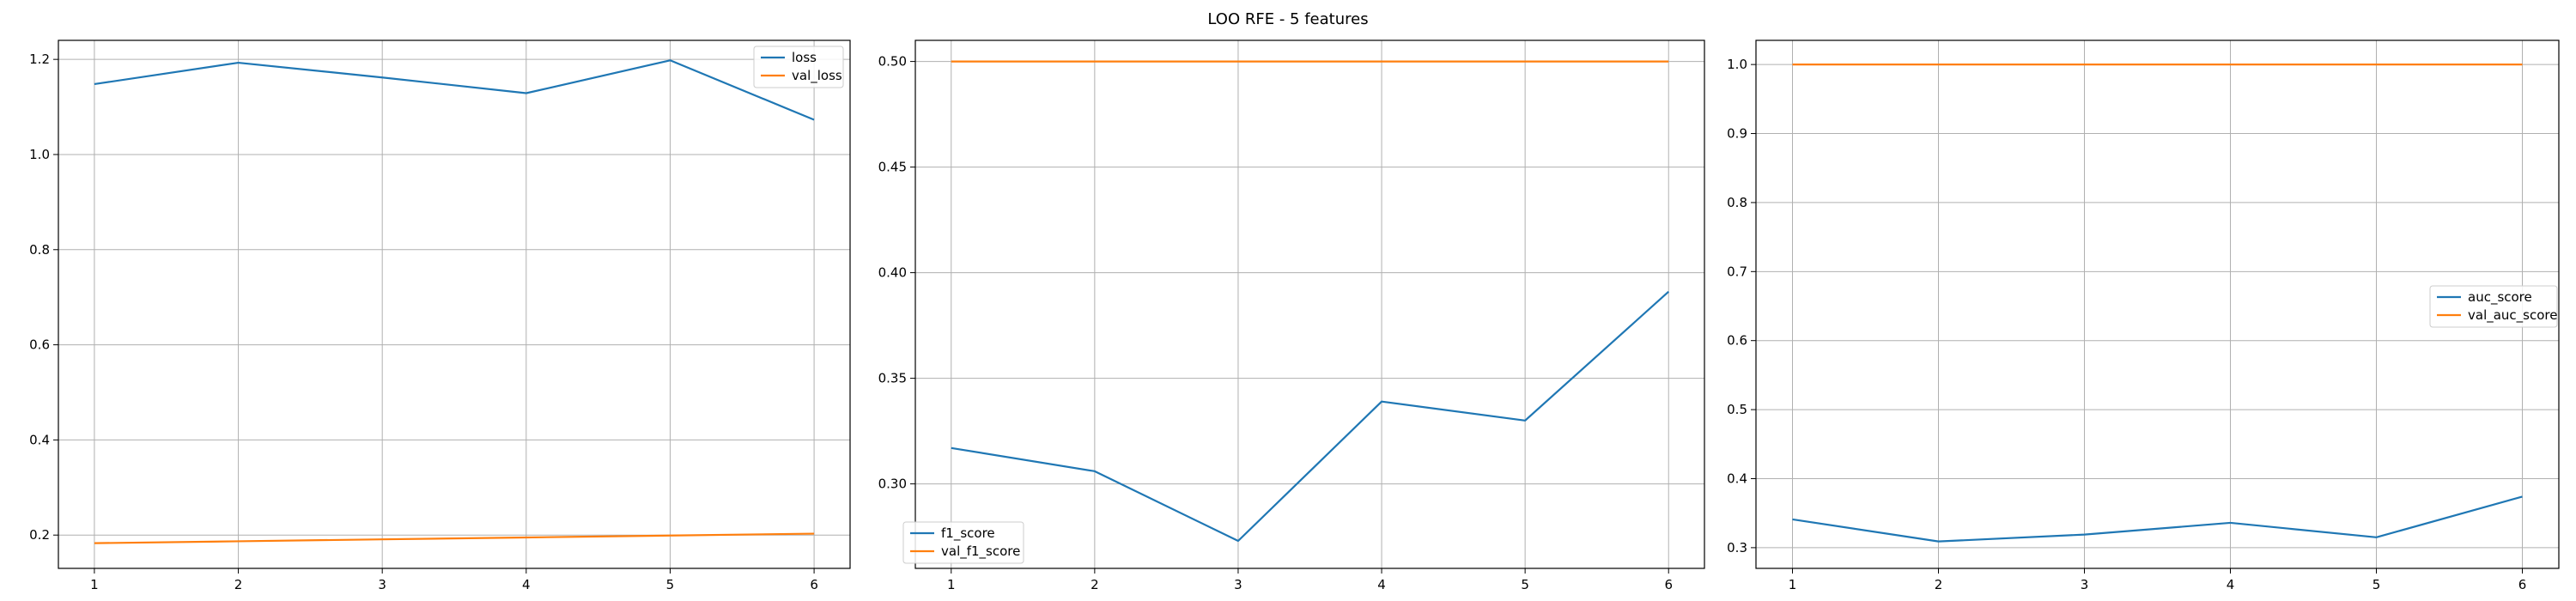 The image size is (2576, 601). I want to click on y-tick-label: 0.30, so click(892, 485).